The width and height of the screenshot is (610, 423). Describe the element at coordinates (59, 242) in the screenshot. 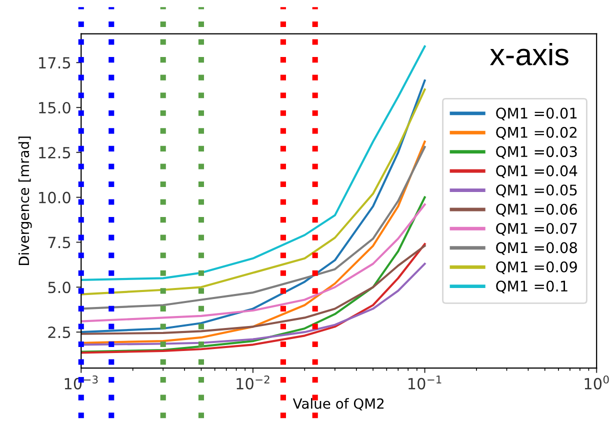

I see `y-tick-label: 7.5` at that location.